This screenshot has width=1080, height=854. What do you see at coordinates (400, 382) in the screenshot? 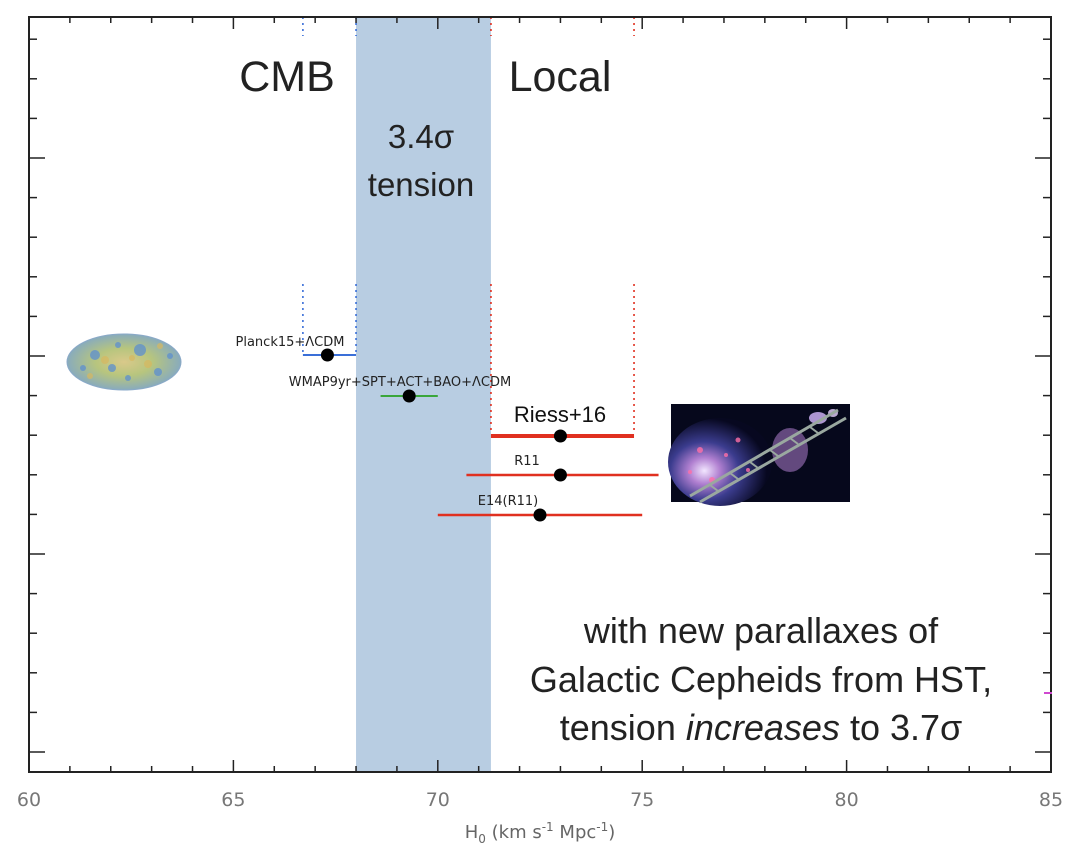
I see `series-label-1: WMAP9yr+SPT+ACT+BAO+ΛCDM` at bounding box center [400, 382].